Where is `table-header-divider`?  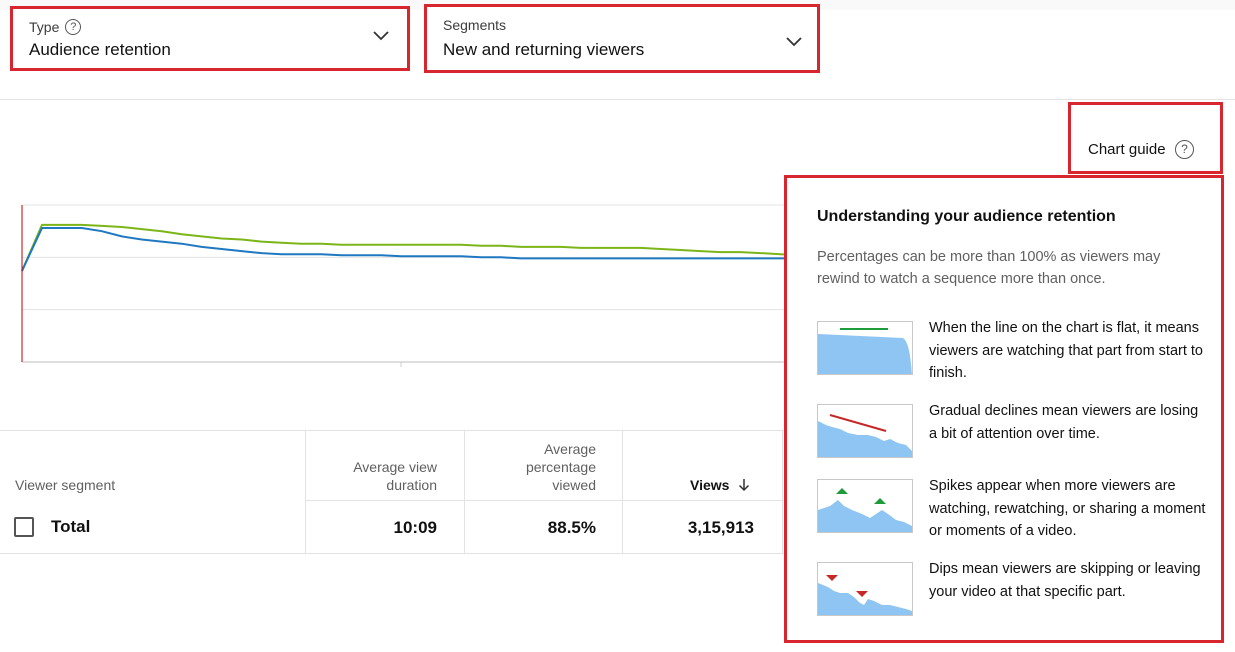
table-header-divider is located at coordinates (544, 500).